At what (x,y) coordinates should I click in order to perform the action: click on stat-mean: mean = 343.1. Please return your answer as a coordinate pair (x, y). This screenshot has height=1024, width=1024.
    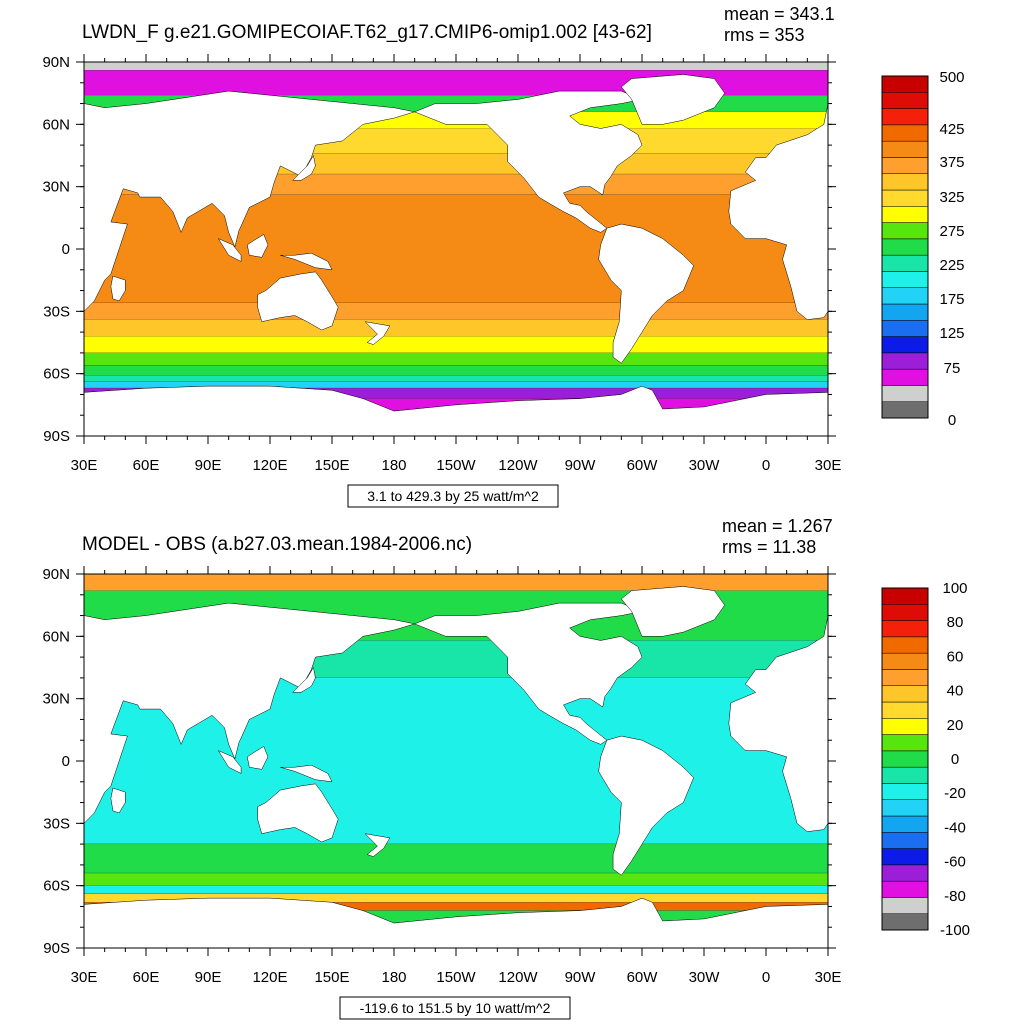
    Looking at the image, I should click on (779, 14).